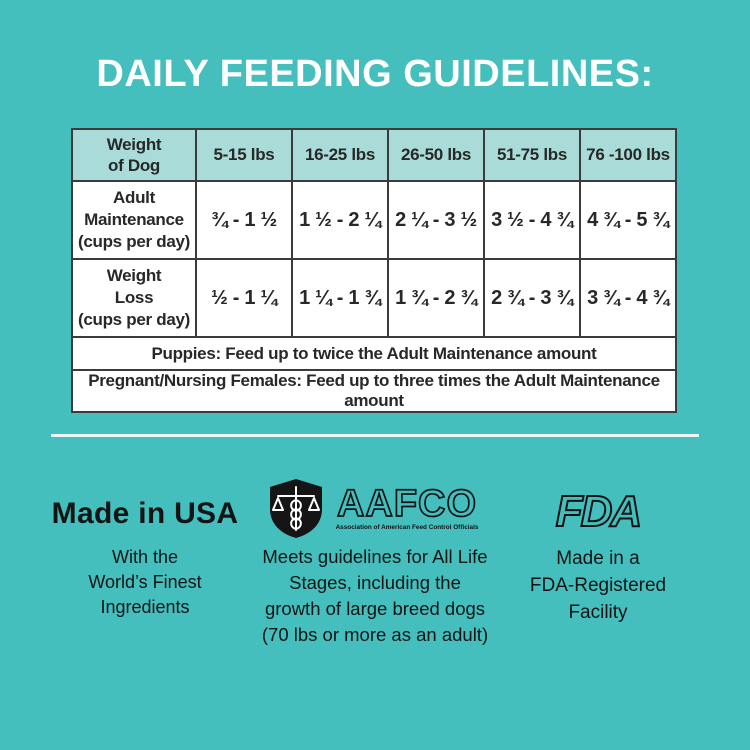  What do you see at coordinates (244, 298) in the screenshot?
I see `cell-value: ½ - 1 ¼` at bounding box center [244, 298].